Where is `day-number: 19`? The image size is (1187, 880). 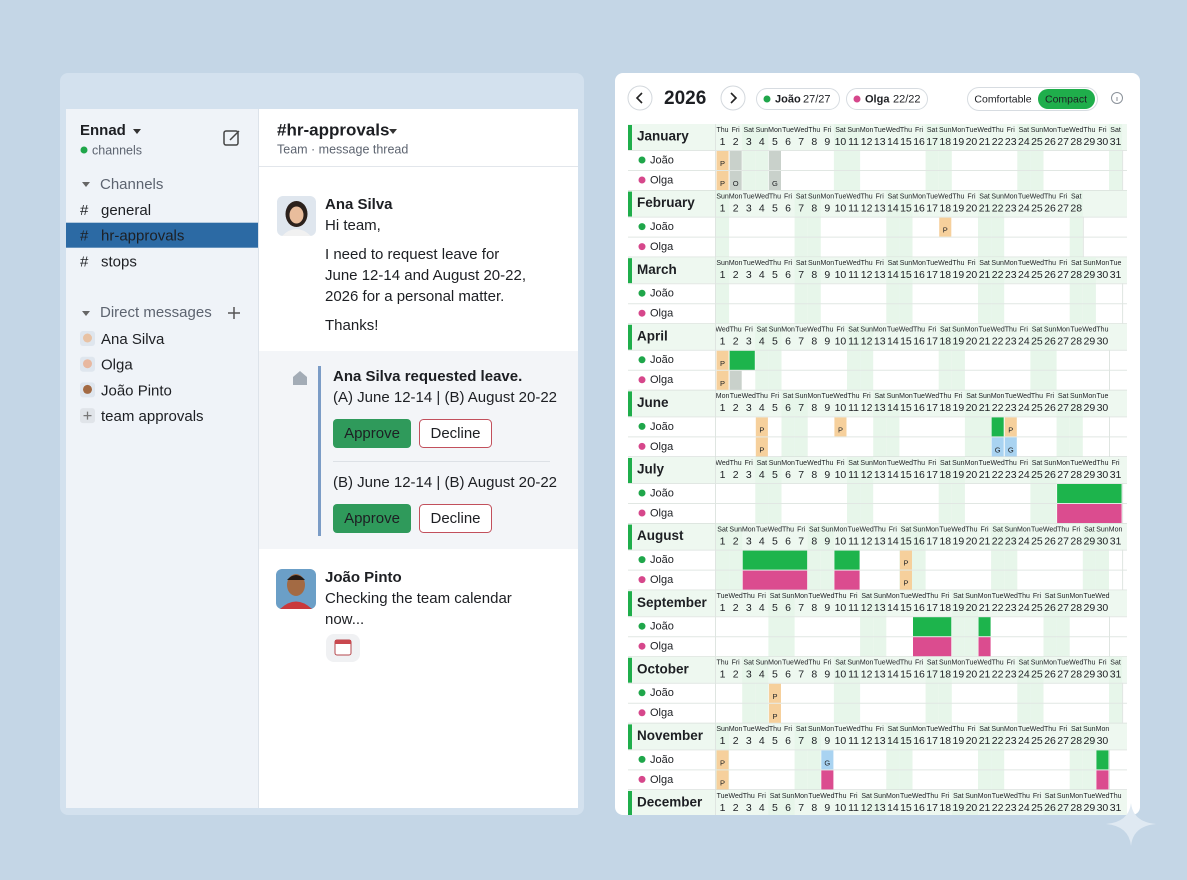 day-number: 19 is located at coordinates (959, 142).